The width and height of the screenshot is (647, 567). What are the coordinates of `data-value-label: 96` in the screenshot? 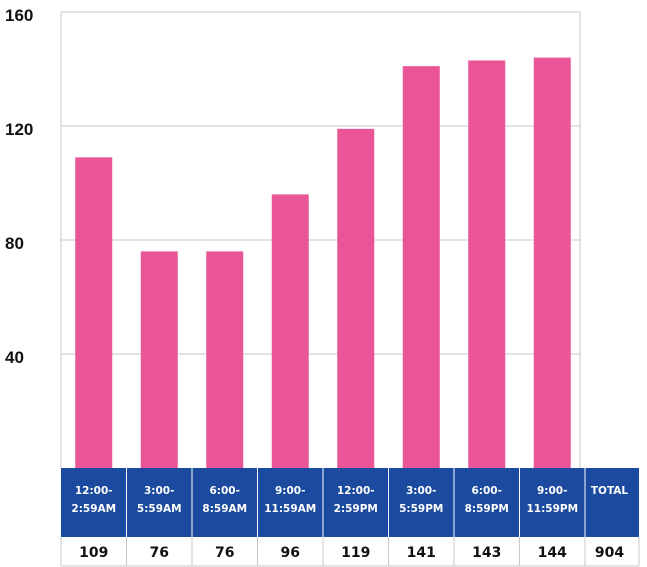 It's located at (290, 553).